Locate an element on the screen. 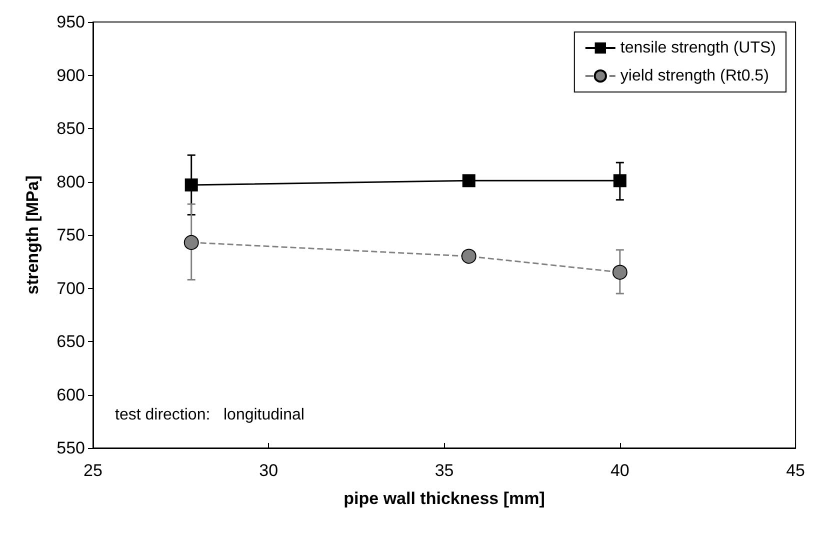  x-tick-label: 35 is located at coordinates (444, 470).